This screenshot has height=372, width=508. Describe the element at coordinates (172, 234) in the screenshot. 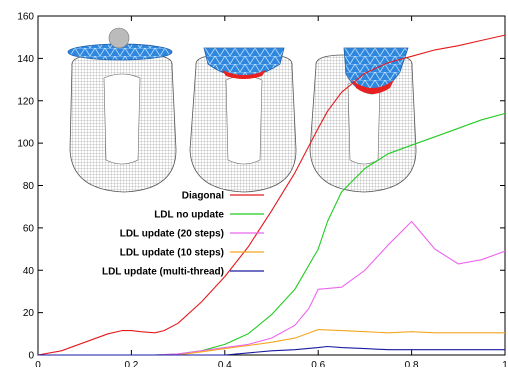

I see `legend-label-2: LDL update (20 steps)` at that location.